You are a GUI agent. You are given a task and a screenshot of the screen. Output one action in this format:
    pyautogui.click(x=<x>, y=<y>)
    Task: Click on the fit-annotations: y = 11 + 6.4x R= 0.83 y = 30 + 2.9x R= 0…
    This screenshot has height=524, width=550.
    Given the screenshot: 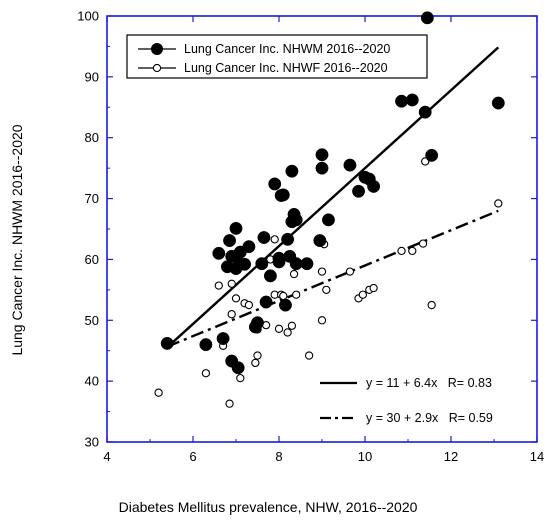 What is the action you would take?
    pyautogui.click(x=406, y=400)
    